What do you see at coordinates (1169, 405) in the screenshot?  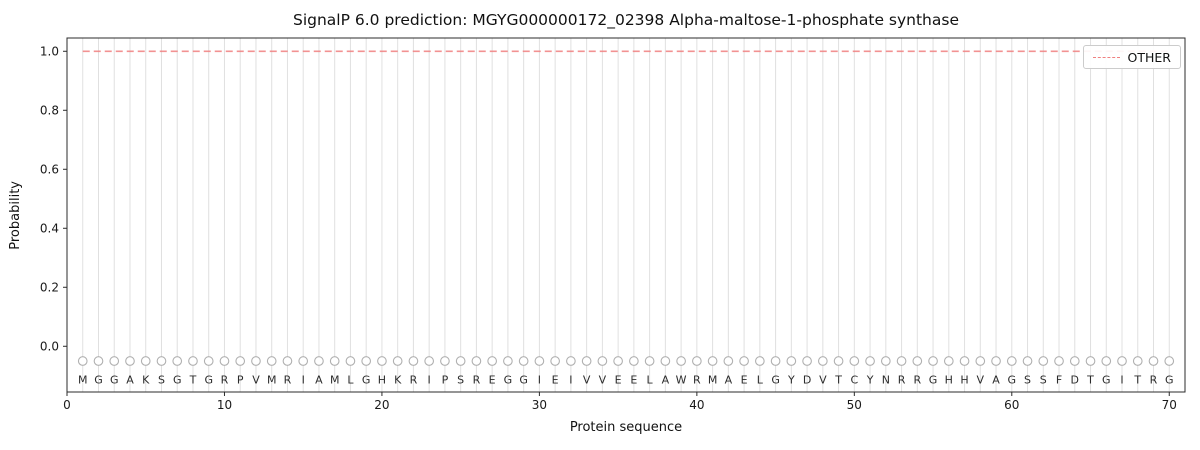 I see `x-tick-label: 70` at bounding box center [1169, 405].